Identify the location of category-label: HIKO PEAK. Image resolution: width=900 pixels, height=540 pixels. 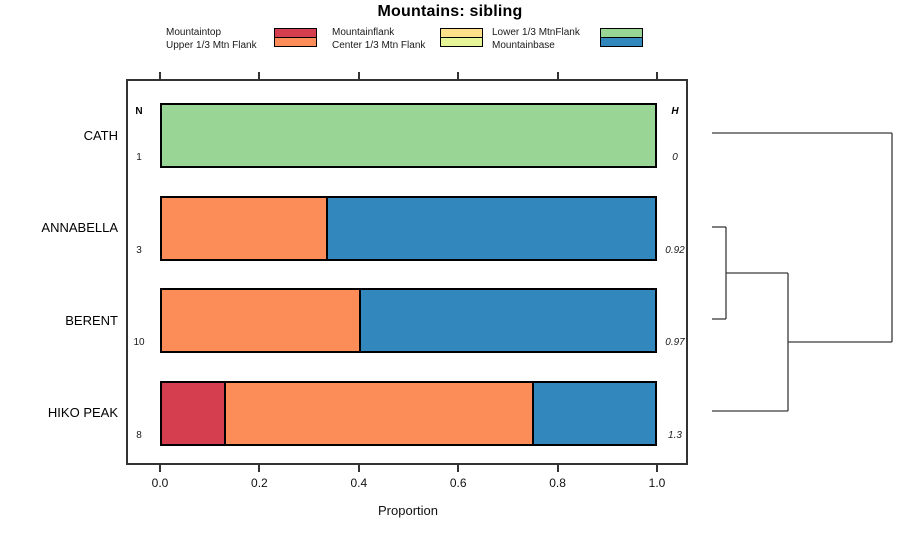
(82, 412).